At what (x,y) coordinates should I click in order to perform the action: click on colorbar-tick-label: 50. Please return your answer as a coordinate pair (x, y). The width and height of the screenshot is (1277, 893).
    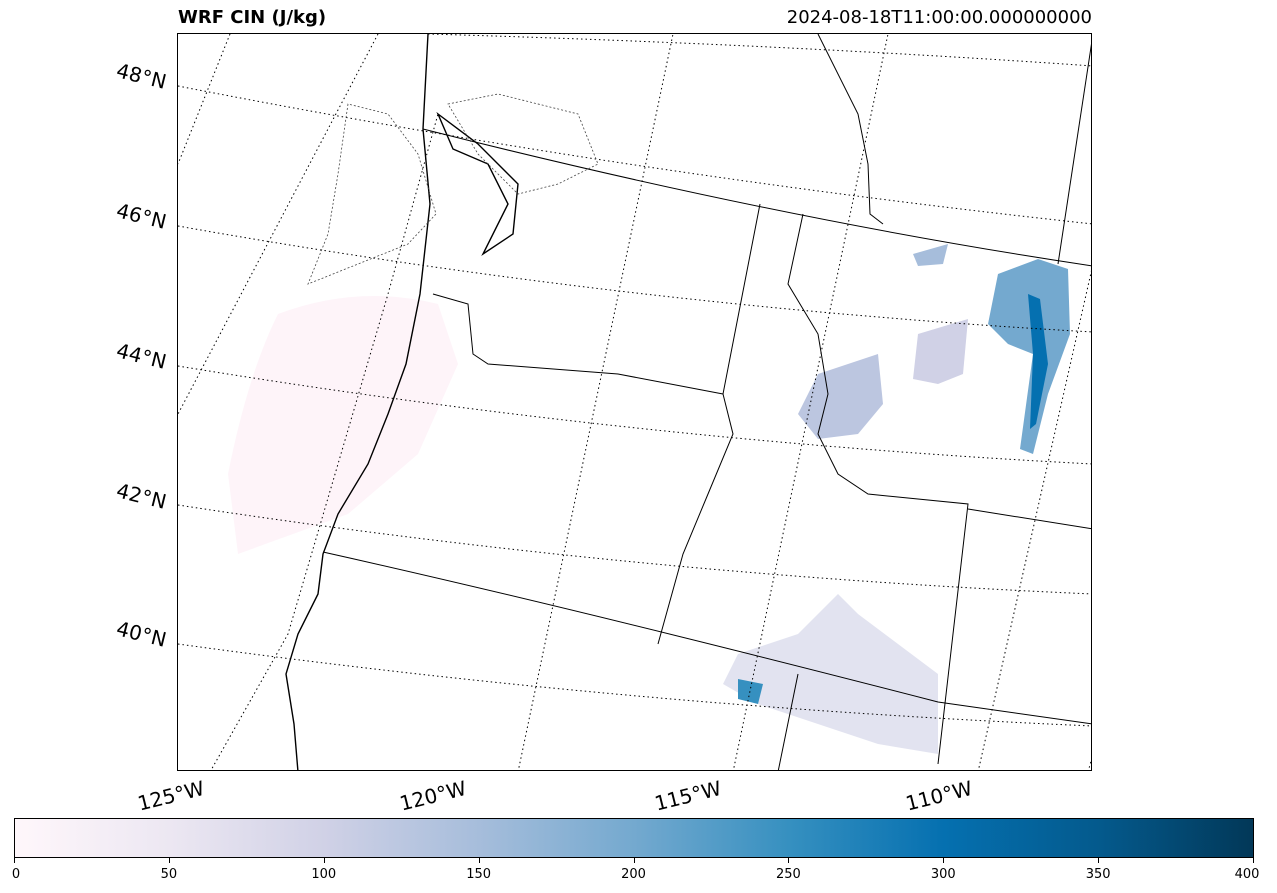
    Looking at the image, I should click on (169, 874).